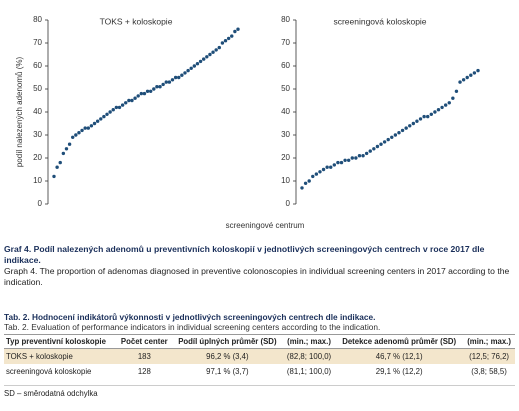 The image size is (519, 411). I want to click on header-cell: (min.; max.), so click(309, 341).